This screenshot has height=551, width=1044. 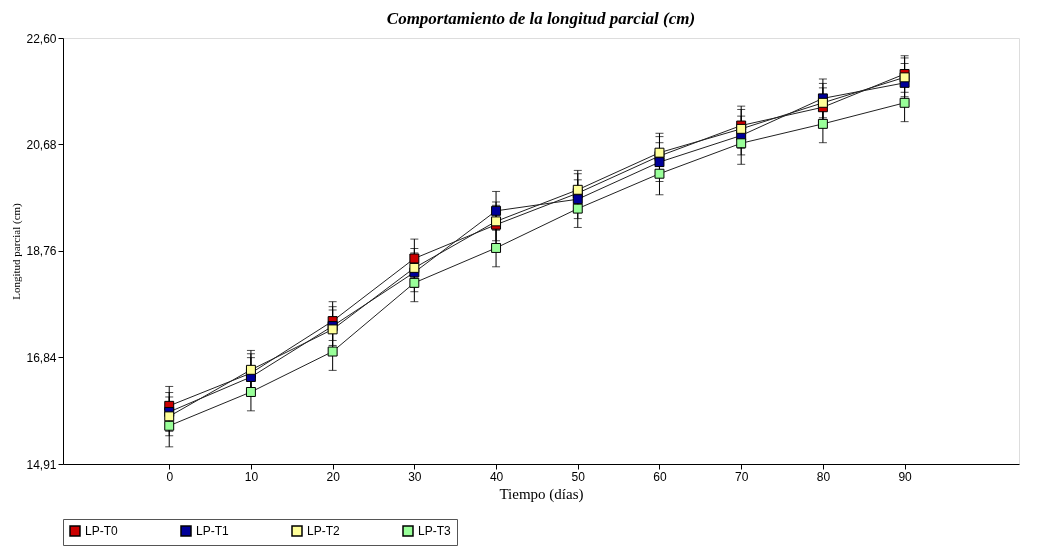 What do you see at coordinates (333, 476) in the screenshot?
I see `x-tick-label: 20` at bounding box center [333, 476].